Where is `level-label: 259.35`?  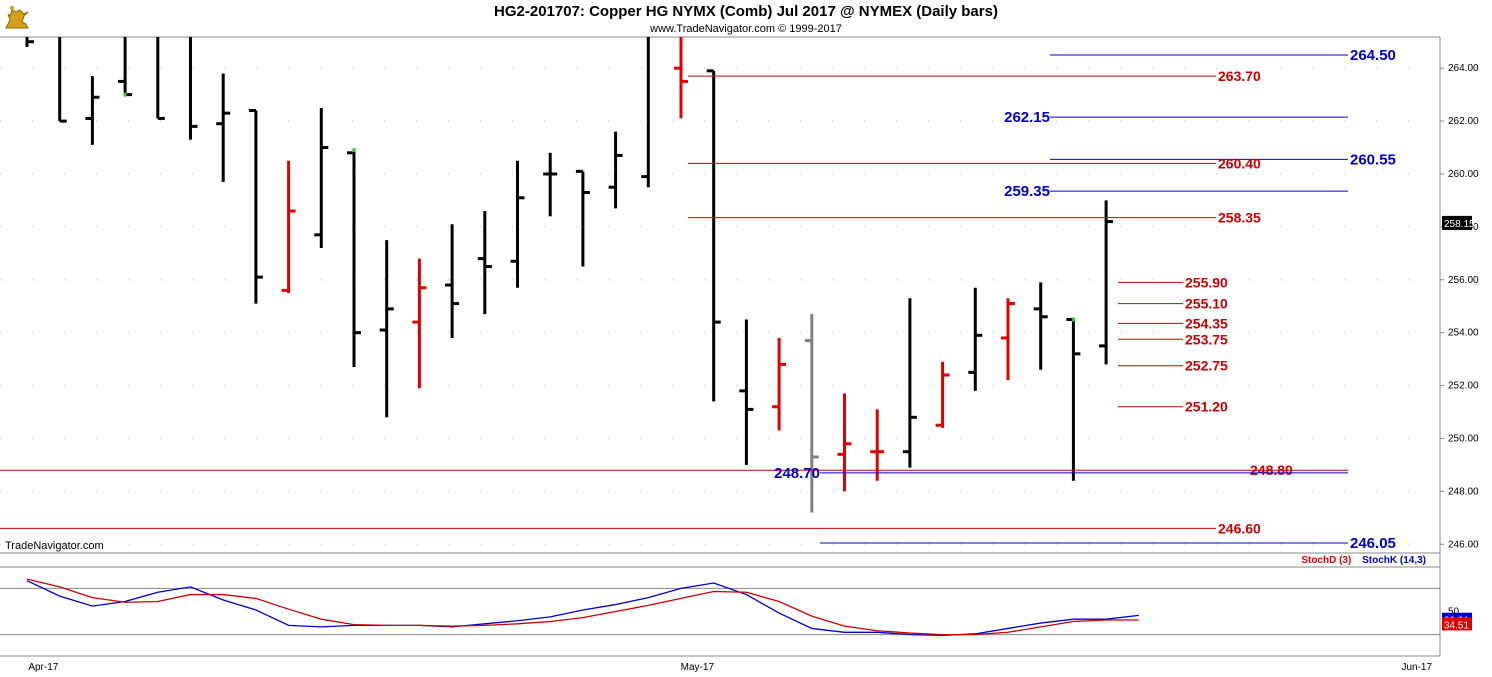 level-label: 259.35 is located at coordinates (1027, 191).